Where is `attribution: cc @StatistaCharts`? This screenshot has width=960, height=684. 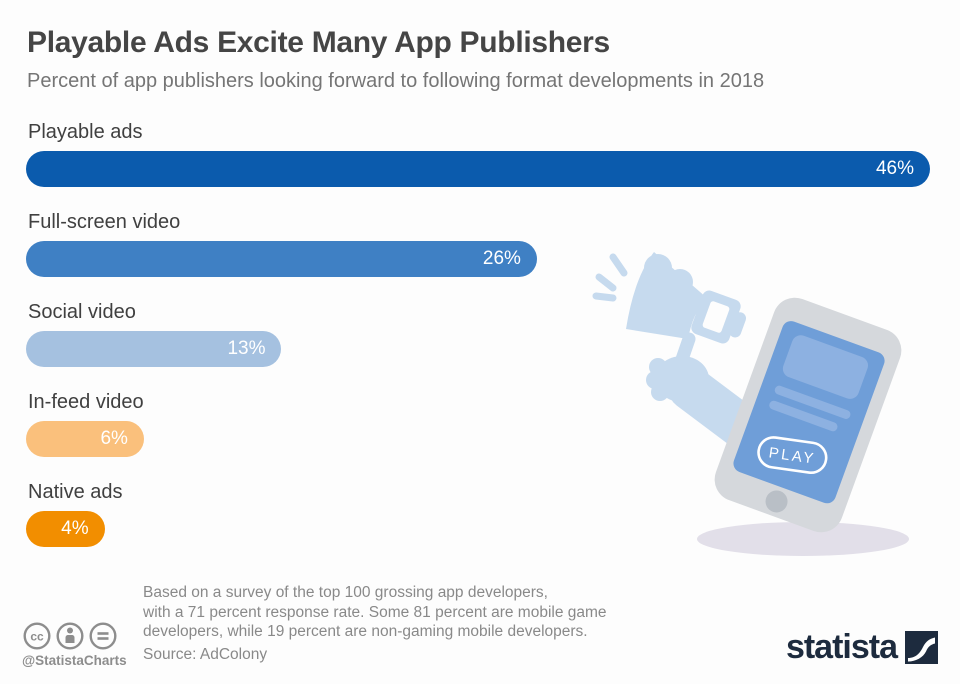
attribution: cc @StatistaCharts is located at coordinates (74, 644).